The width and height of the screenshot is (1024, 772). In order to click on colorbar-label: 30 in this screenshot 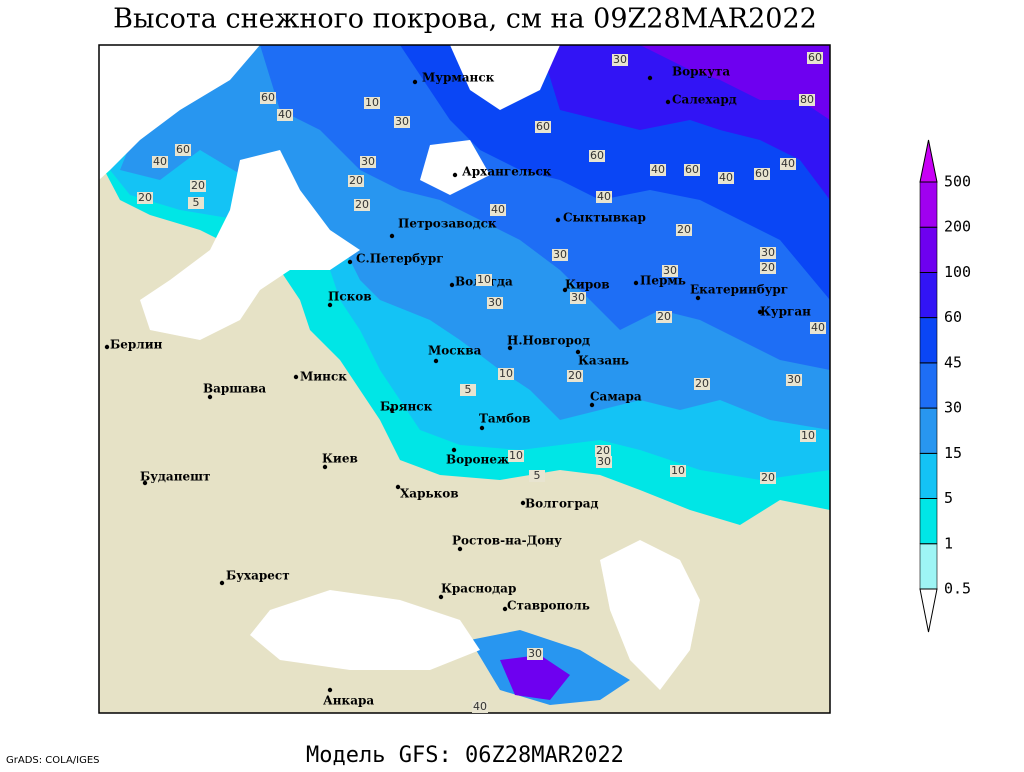, I will do `click(953, 408)`.